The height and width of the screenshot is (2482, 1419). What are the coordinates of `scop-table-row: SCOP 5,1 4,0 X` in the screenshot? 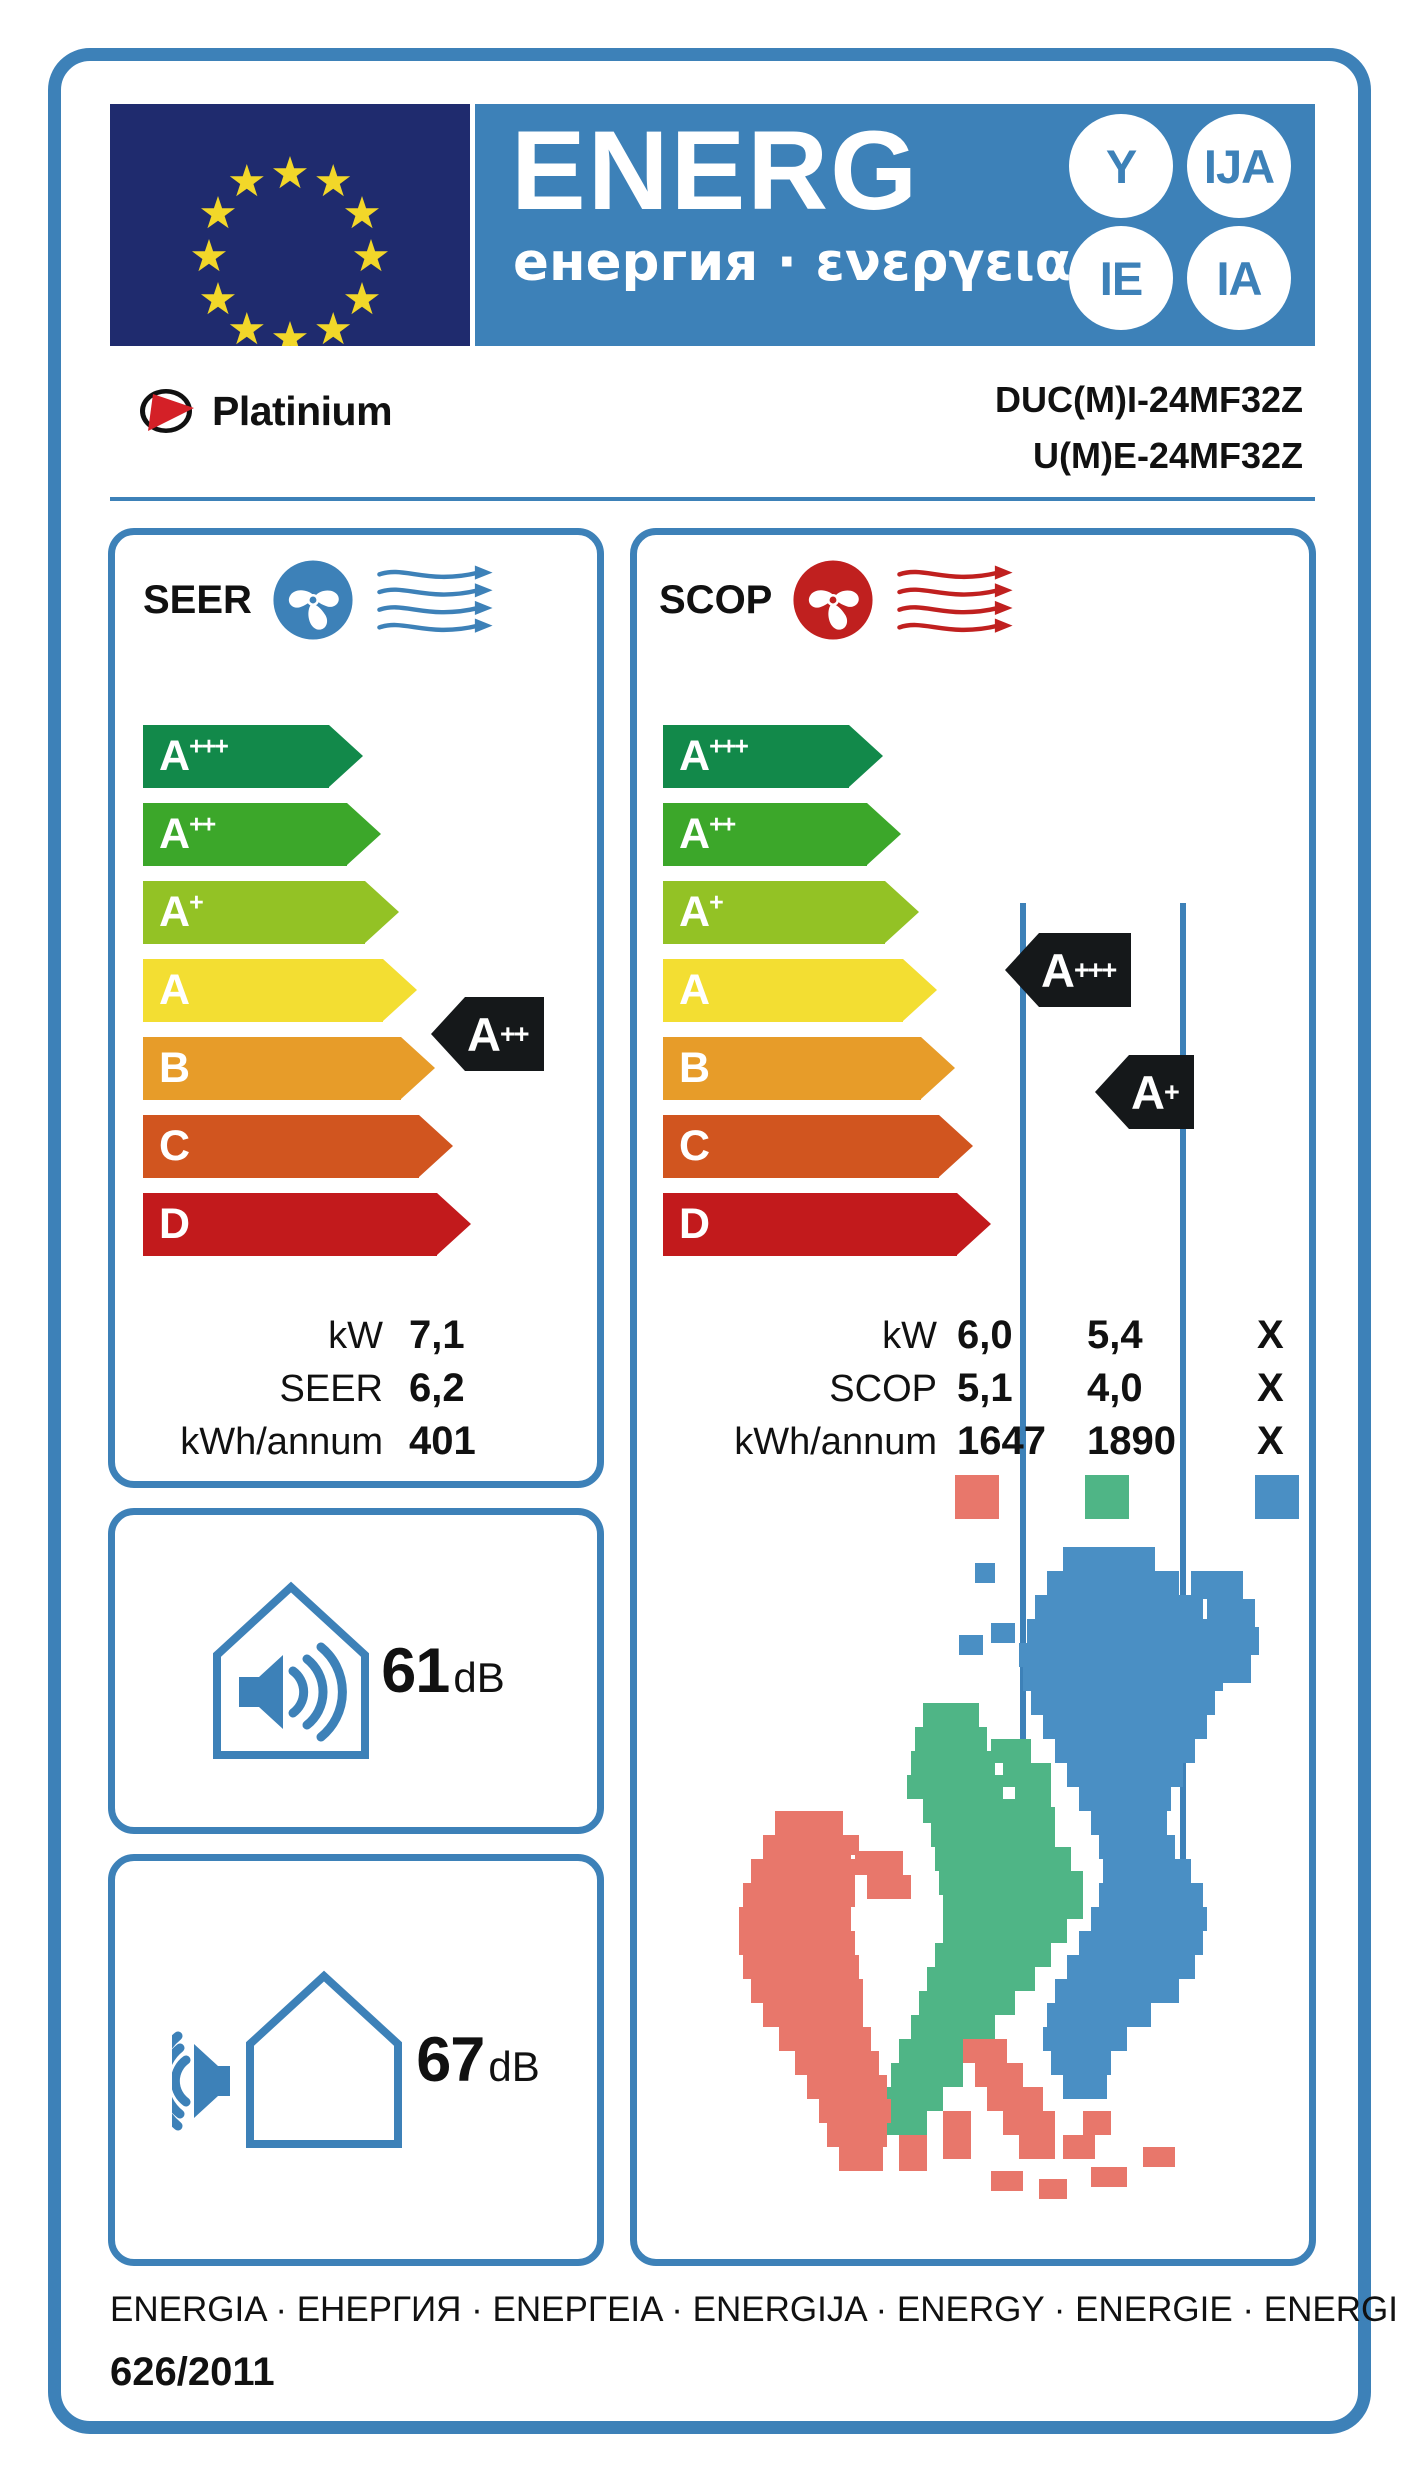 It's located at (973, 1392).